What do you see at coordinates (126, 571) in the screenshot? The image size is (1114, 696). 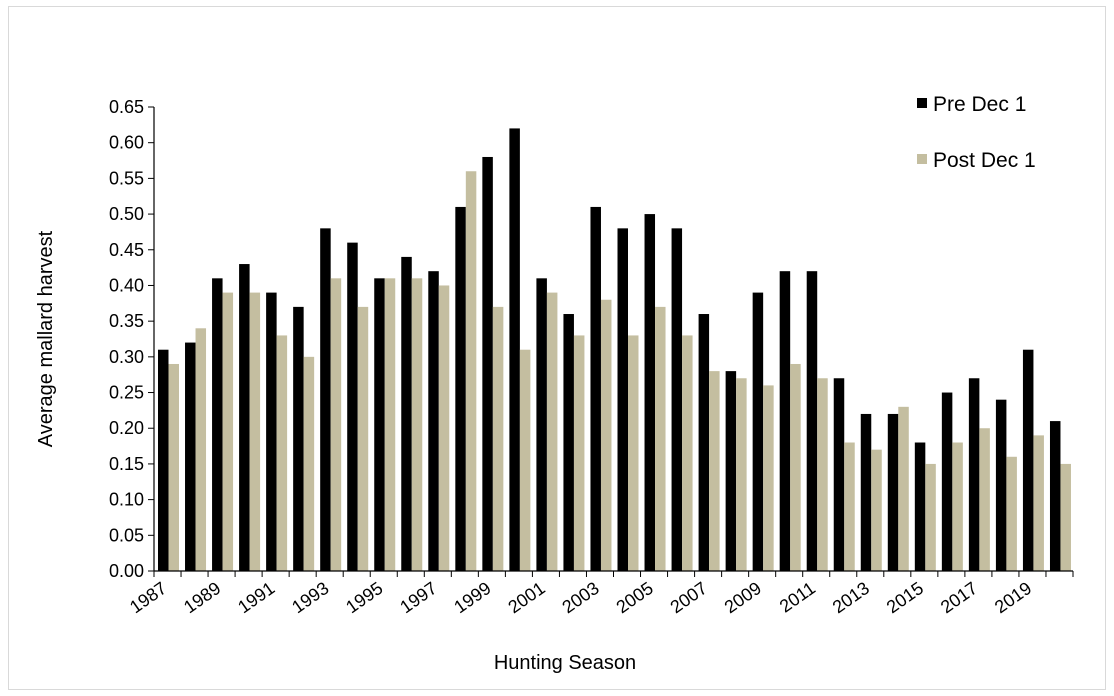 I see `y-tick-label: 0.00` at bounding box center [126, 571].